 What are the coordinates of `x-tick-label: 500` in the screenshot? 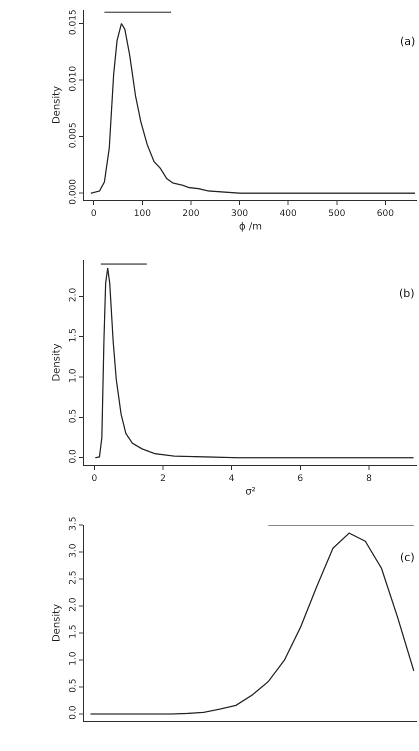 It's located at (337, 213).